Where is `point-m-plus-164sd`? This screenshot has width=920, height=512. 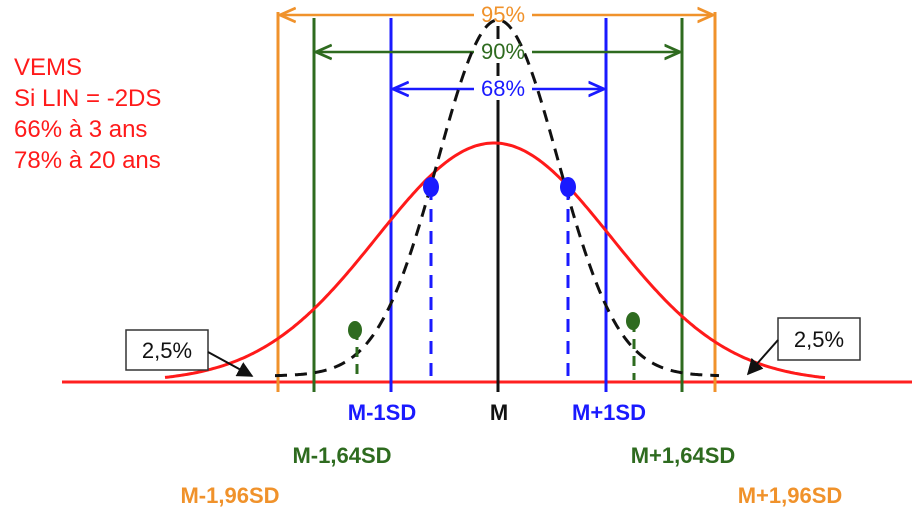
point-m-plus-164sd is located at coordinates (633, 321).